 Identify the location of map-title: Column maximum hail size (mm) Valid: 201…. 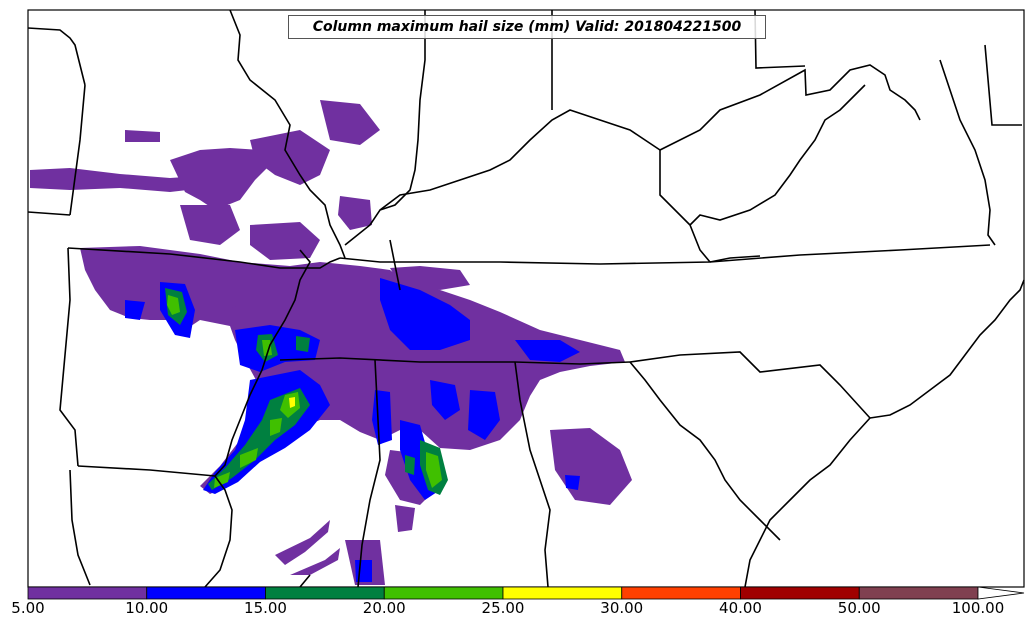
(527, 27).